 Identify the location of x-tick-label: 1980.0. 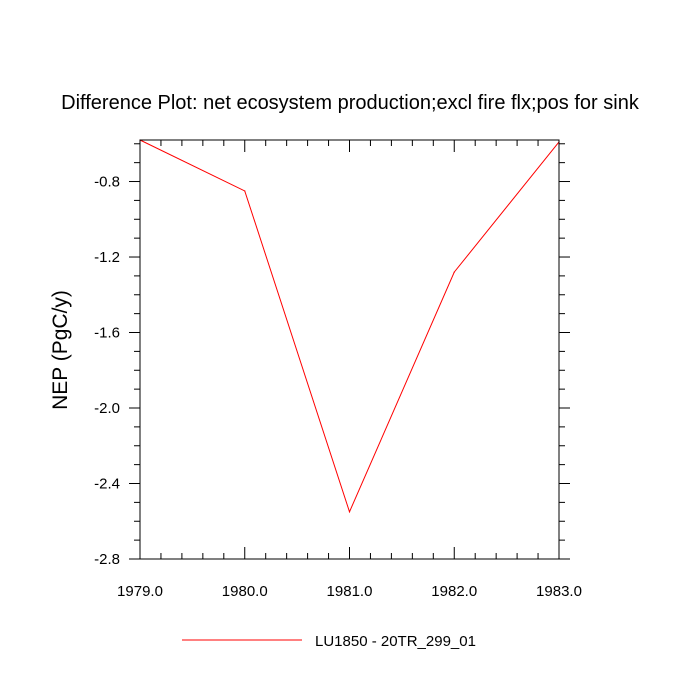
(245, 591).